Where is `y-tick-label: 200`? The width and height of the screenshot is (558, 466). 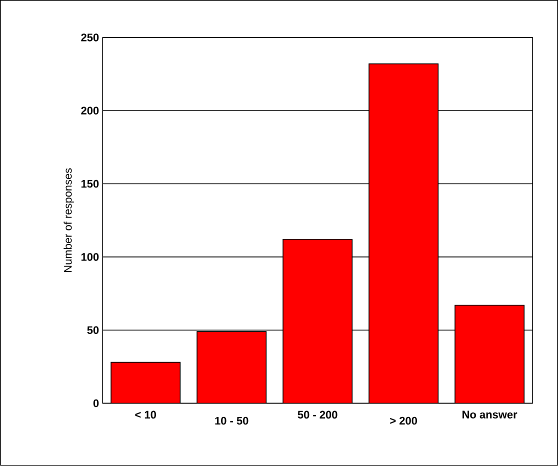
y-tick-label: 200 is located at coordinates (90, 110).